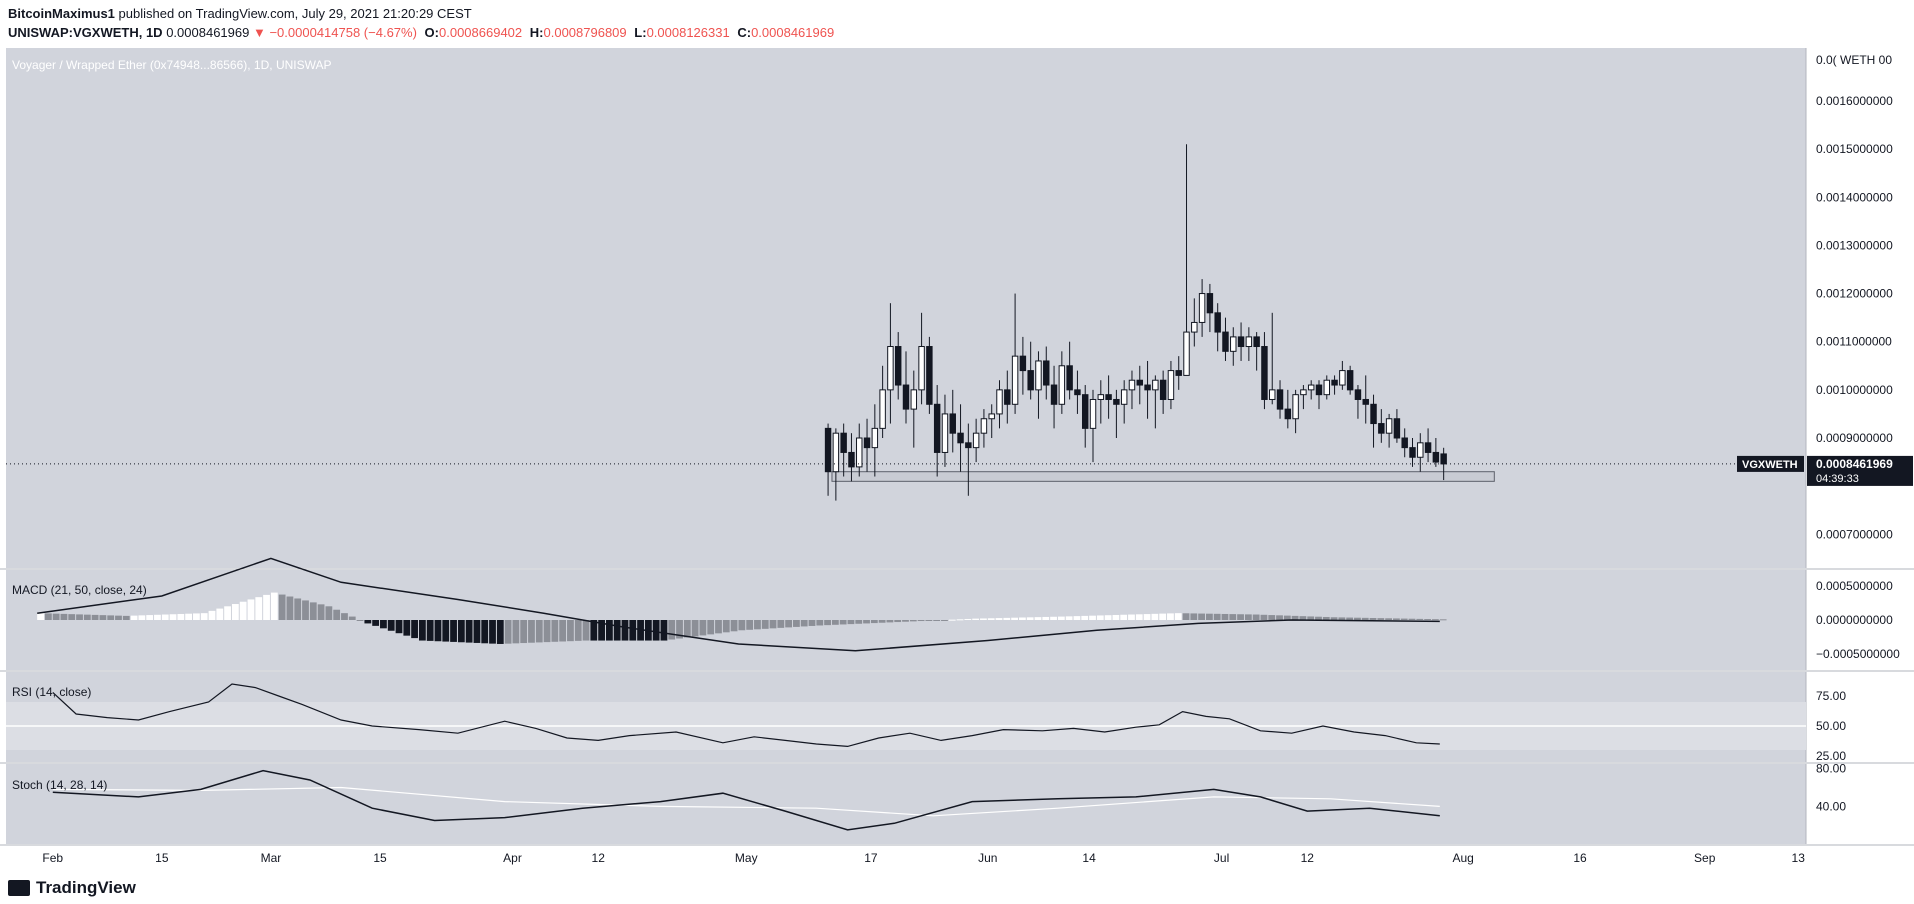 Image resolution: width=1914 pixels, height=904 pixels. Describe the element at coordinates (52, 858) in the screenshot. I see `time-axis-label: Feb` at that location.